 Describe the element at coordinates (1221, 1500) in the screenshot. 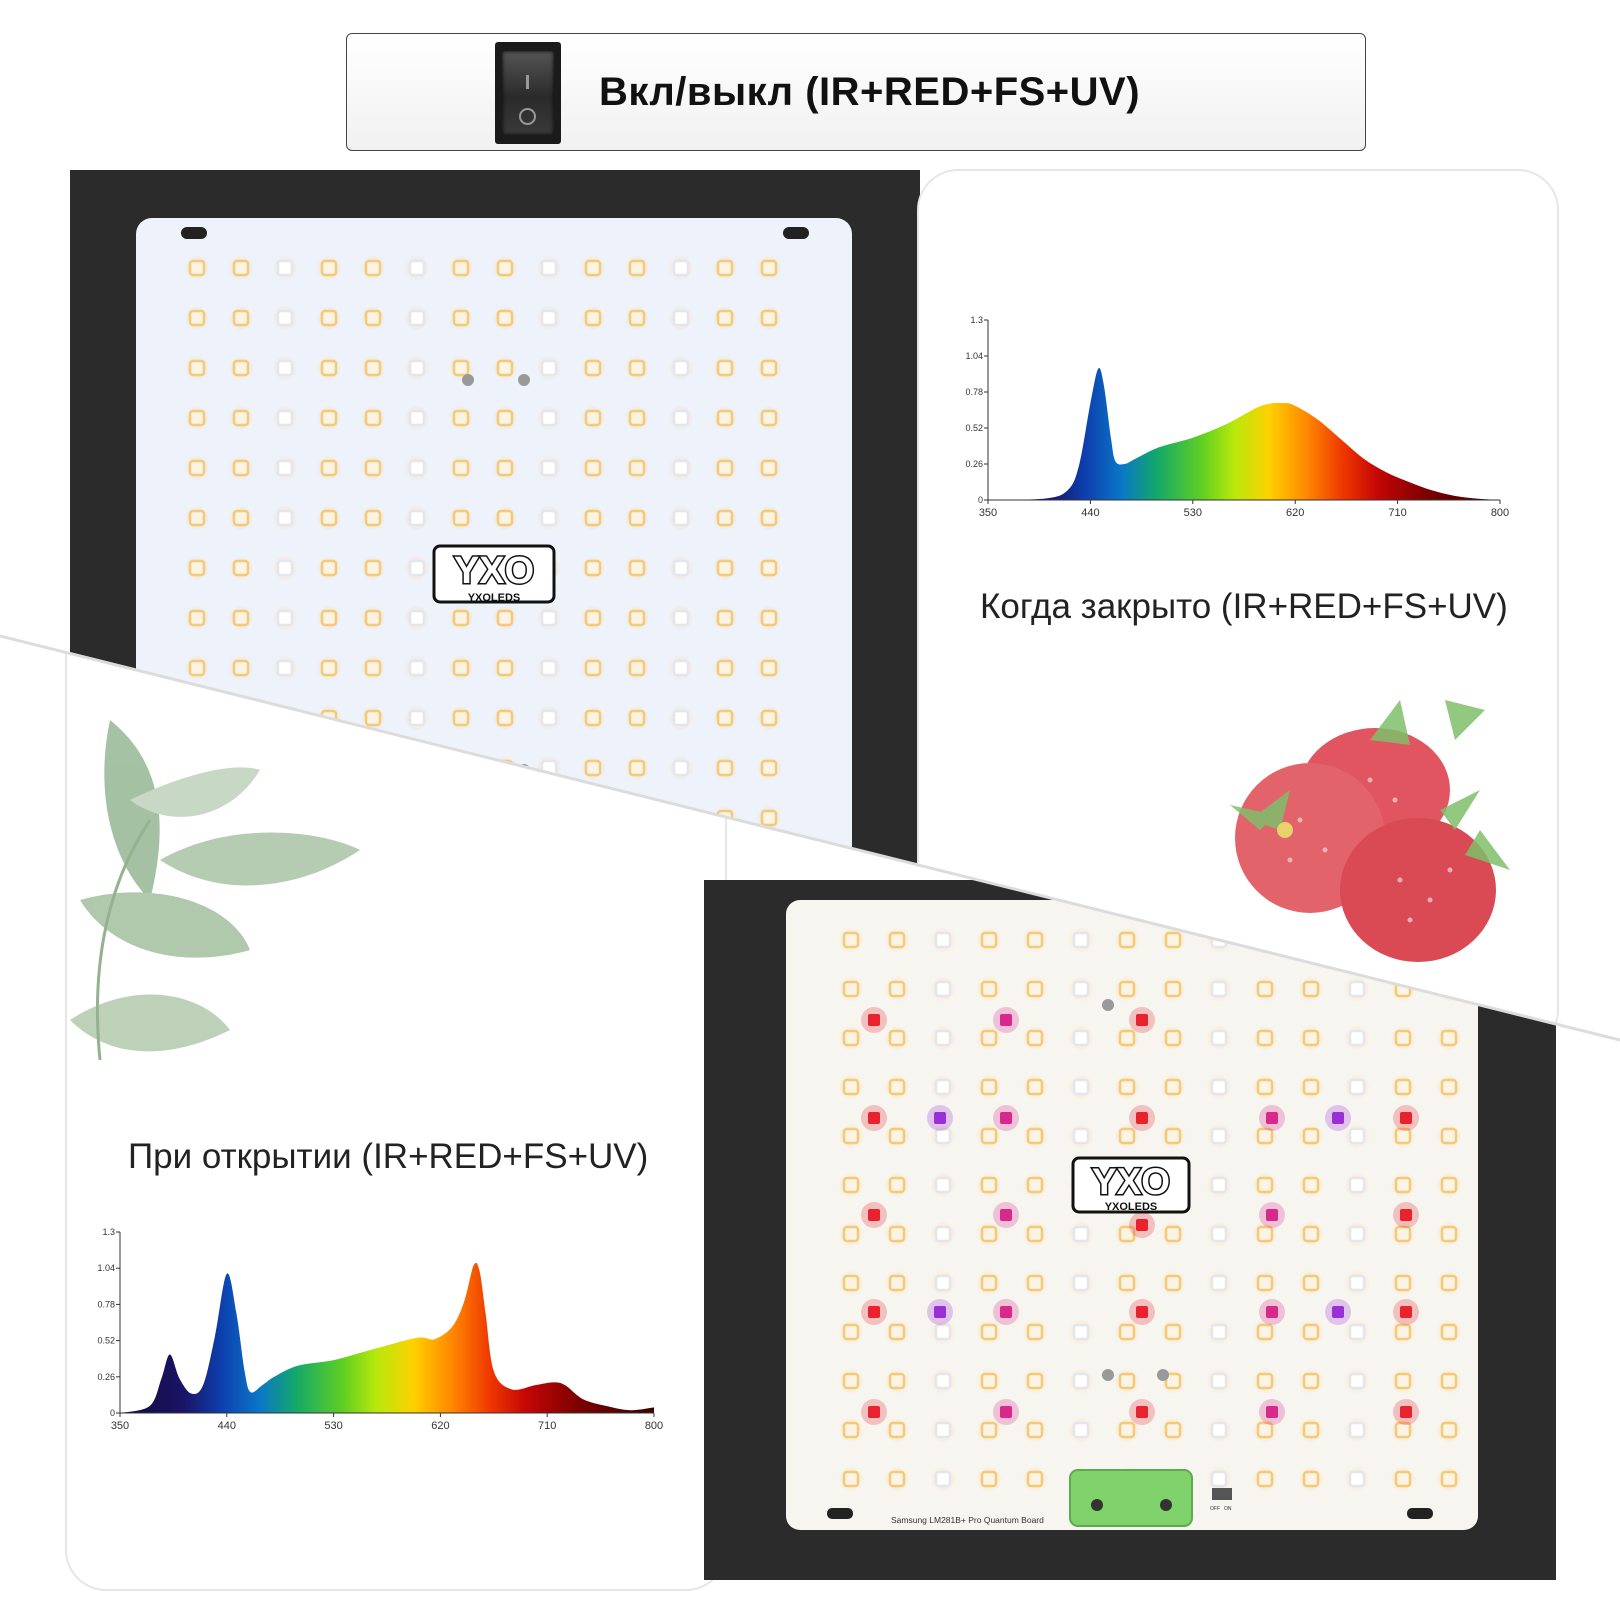

I see `board-switch-icon: OFF ON` at that location.